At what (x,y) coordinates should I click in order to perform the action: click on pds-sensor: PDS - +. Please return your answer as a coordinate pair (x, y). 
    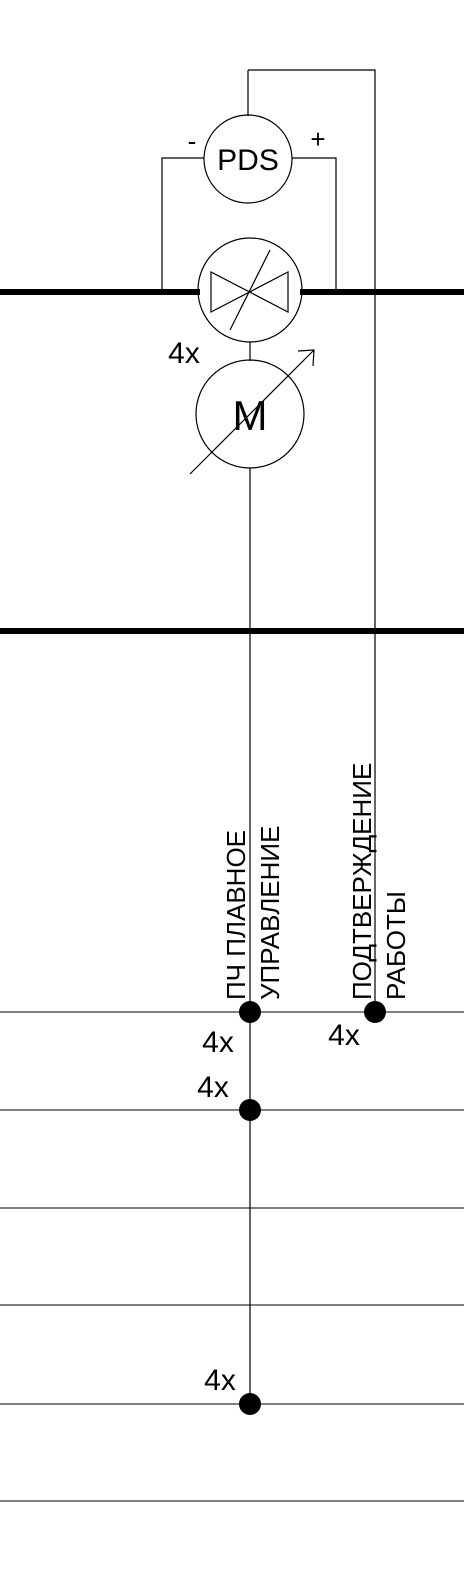
    Looking at the image, I should click on (249, 181).